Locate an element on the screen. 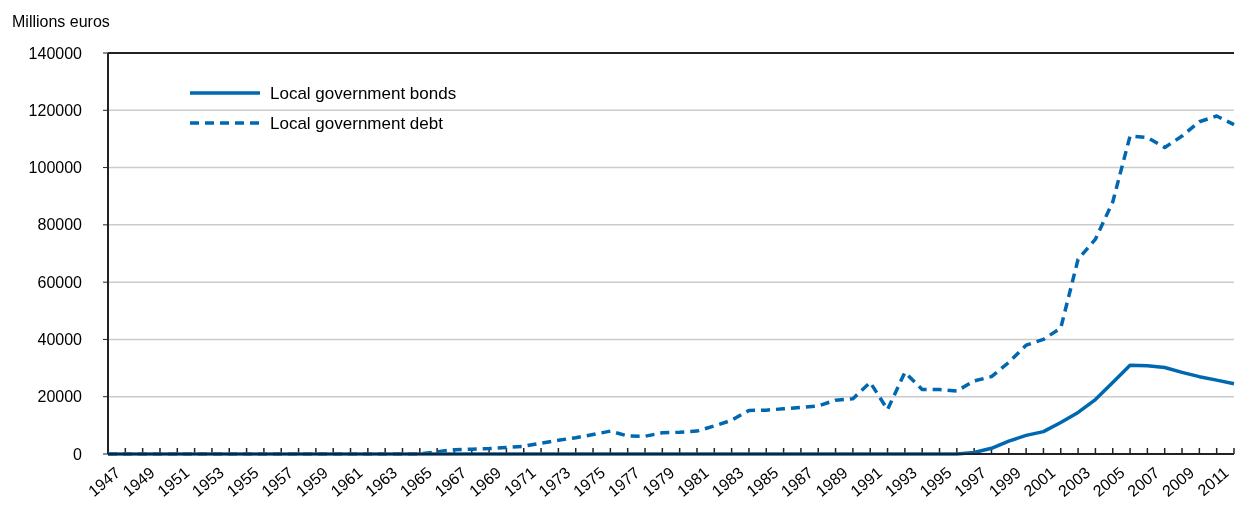 The image size is (1242, 505). y-tick-label: 0 is located at coordinates (78, 454).